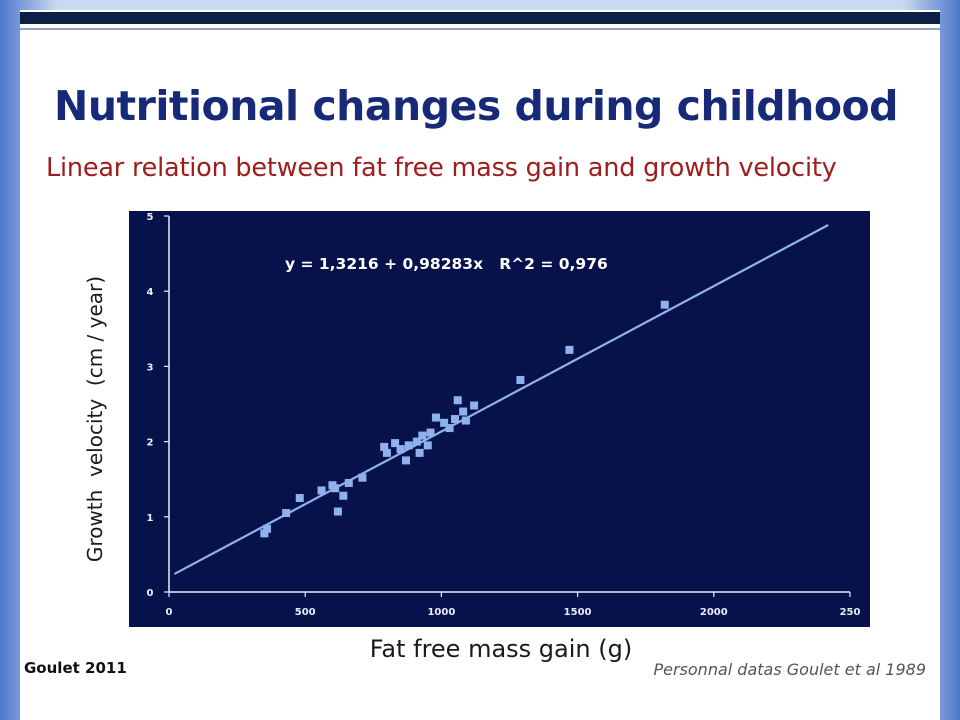 Image resolution: width=960 pixels, height=720 pixels. I want to click on source-label: Goulet 2011, so click(75, 668).